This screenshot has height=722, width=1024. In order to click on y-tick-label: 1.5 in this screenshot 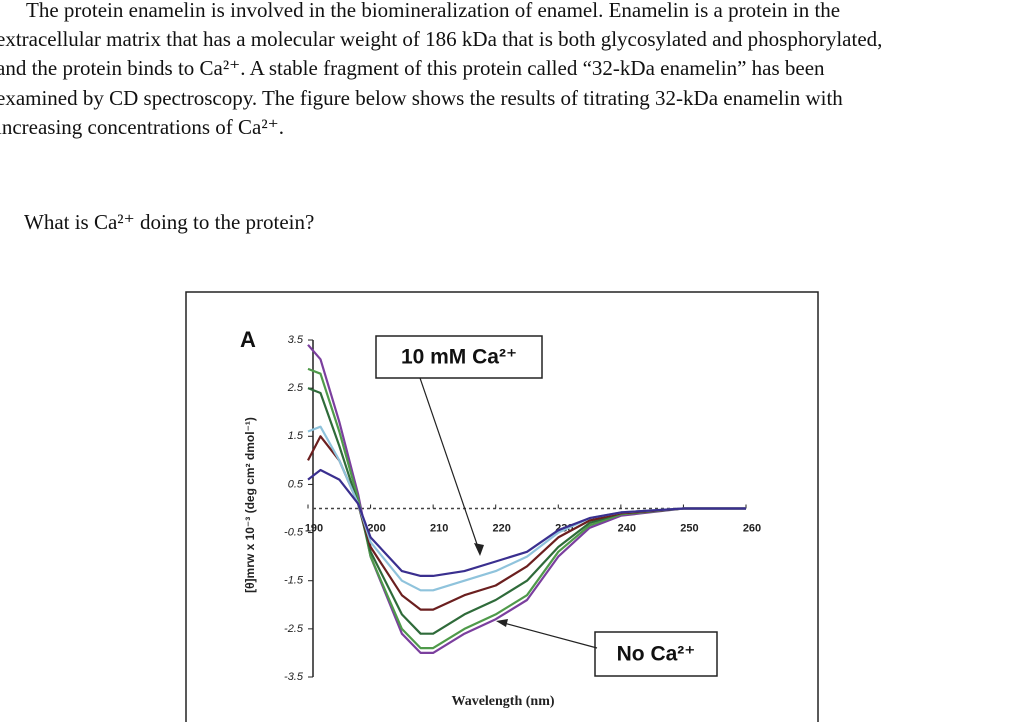, I will do `click(296, 436)`.